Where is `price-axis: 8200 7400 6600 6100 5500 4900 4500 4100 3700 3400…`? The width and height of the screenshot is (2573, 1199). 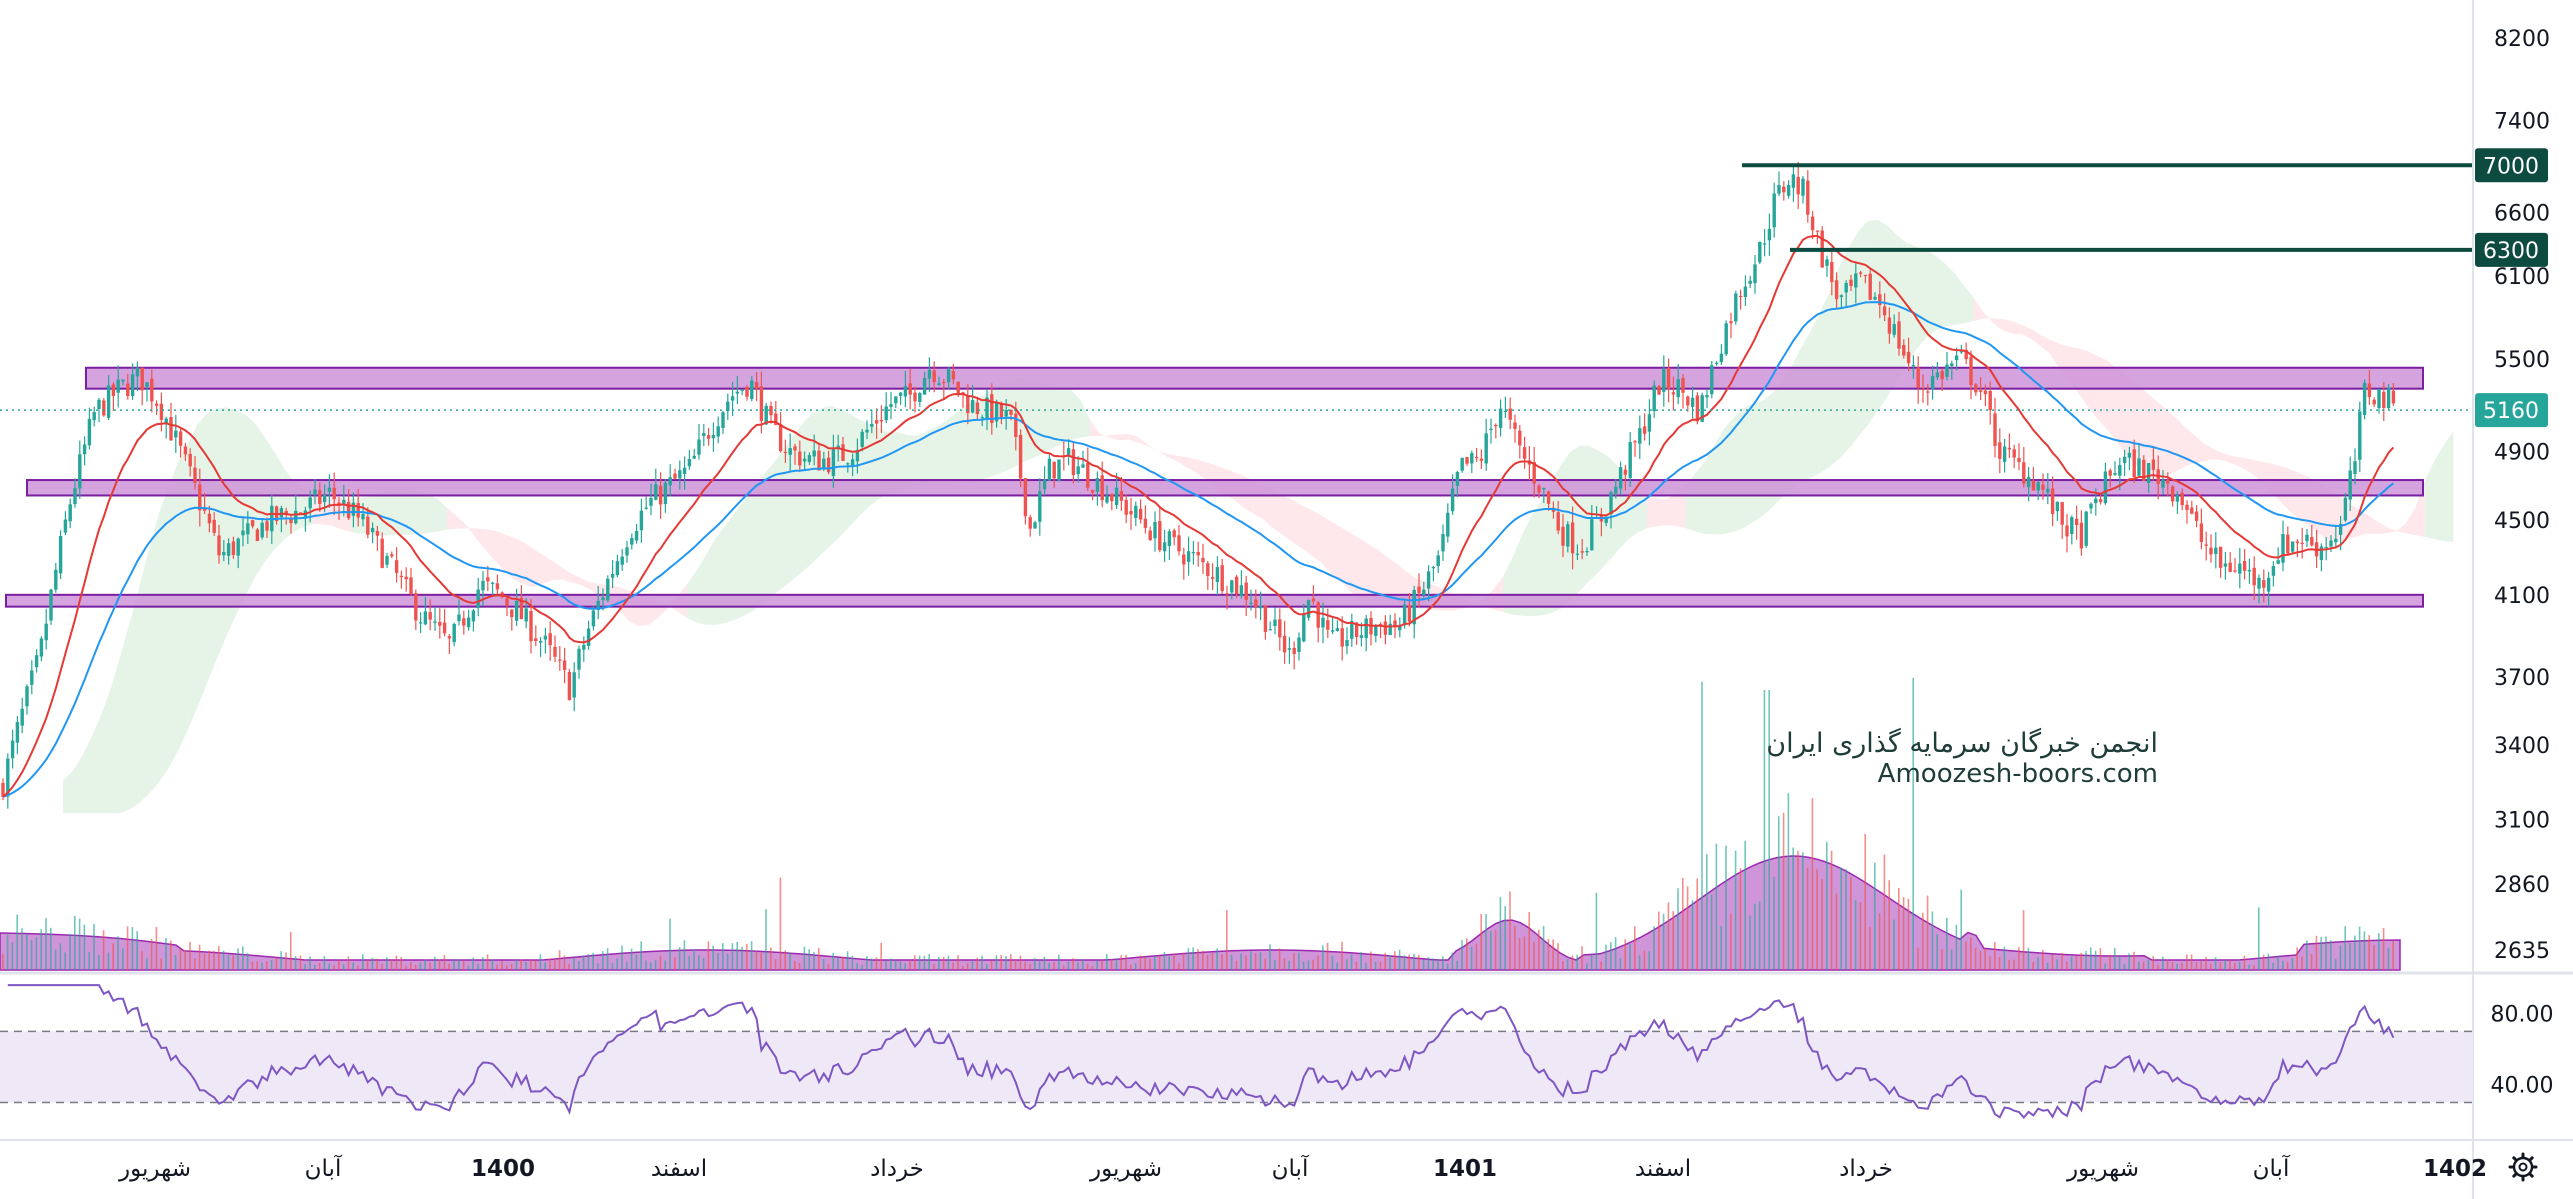
price-axis: 8200 7400 6600 6100 5500 4900 4500 4100 3700 3400… is located at coordinates (2522, 495).